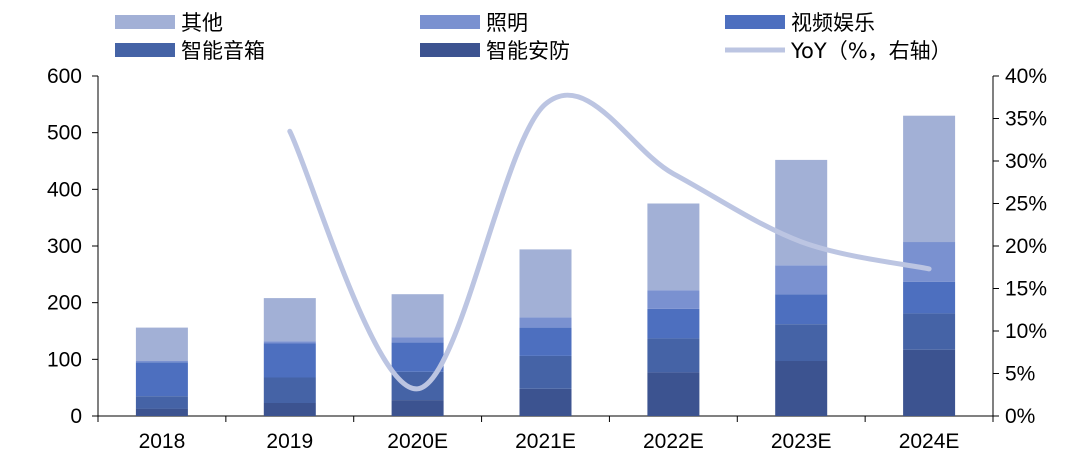 This screenshot has height=470, width=1080. Describe the element at coordinates (801, 441) in the screenshot. I see `x-tick-label: 2023E` at that location.